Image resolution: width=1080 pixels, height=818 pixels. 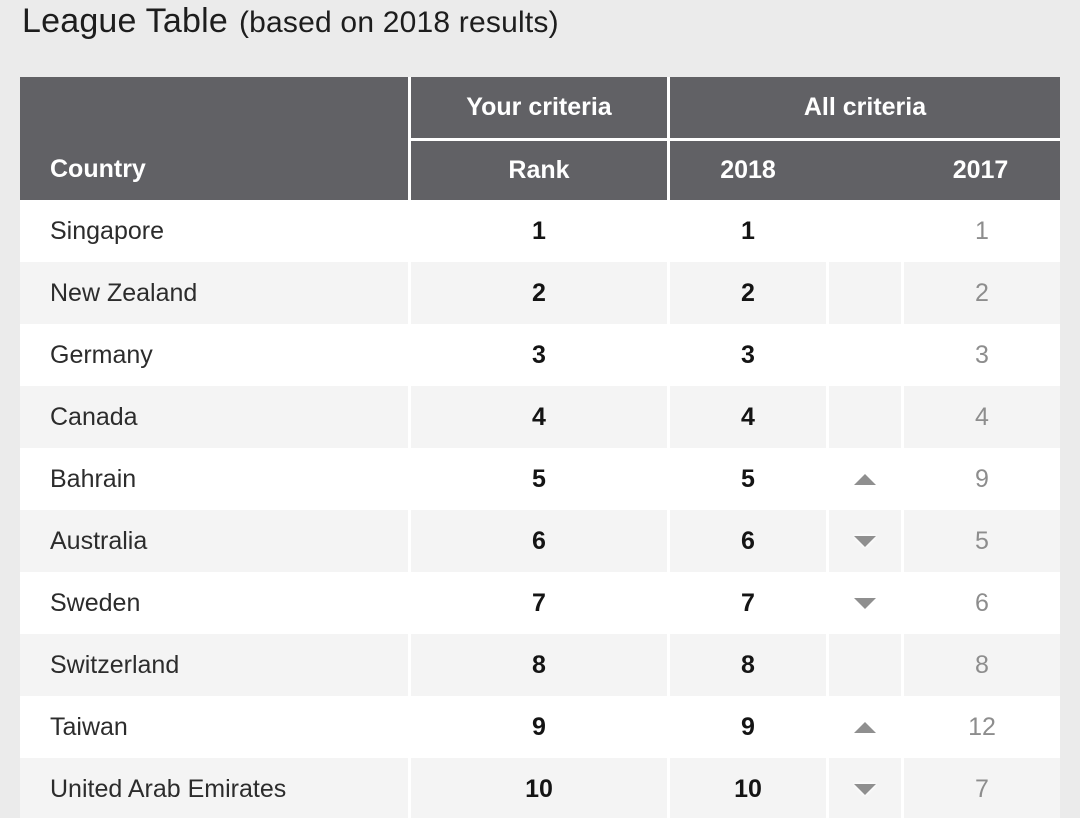 I want to click on table-row: United Arab Emirates 10 10 7, so click(x=540, y=788).